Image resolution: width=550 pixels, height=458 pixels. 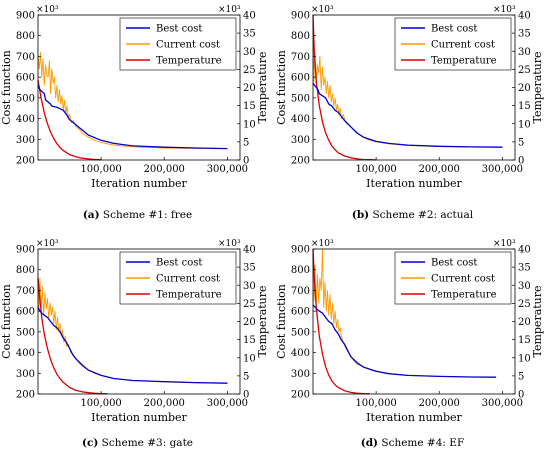 What do you see at coordinates (414, 417) in the screenshot?
I see `x-axis-label: Iteration number` at bounding box center [414, 417].